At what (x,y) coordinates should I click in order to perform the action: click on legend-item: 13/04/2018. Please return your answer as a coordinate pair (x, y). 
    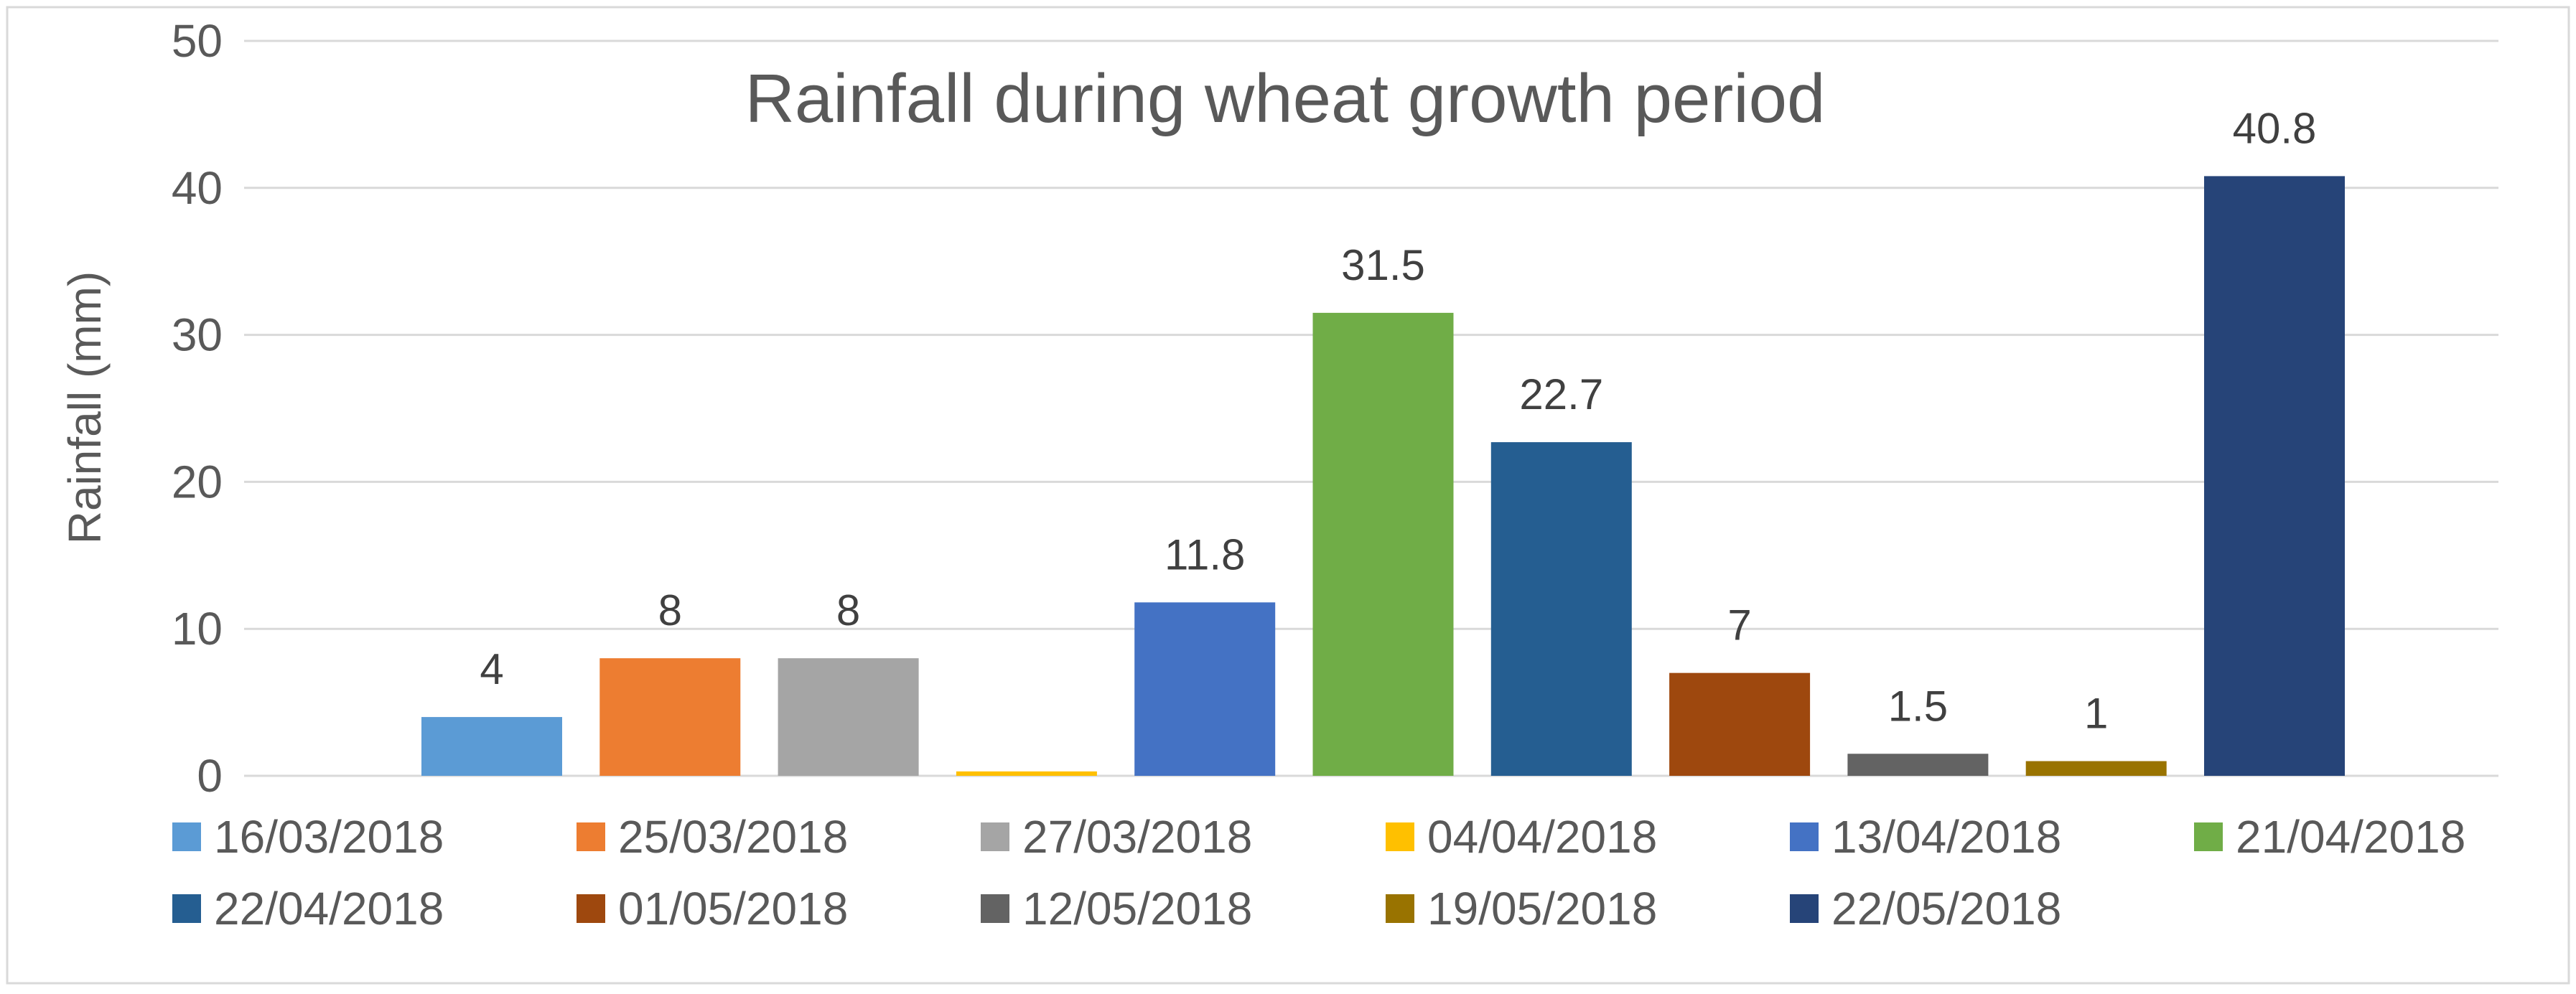
    Looking at the image, I should click on (1925, 837).